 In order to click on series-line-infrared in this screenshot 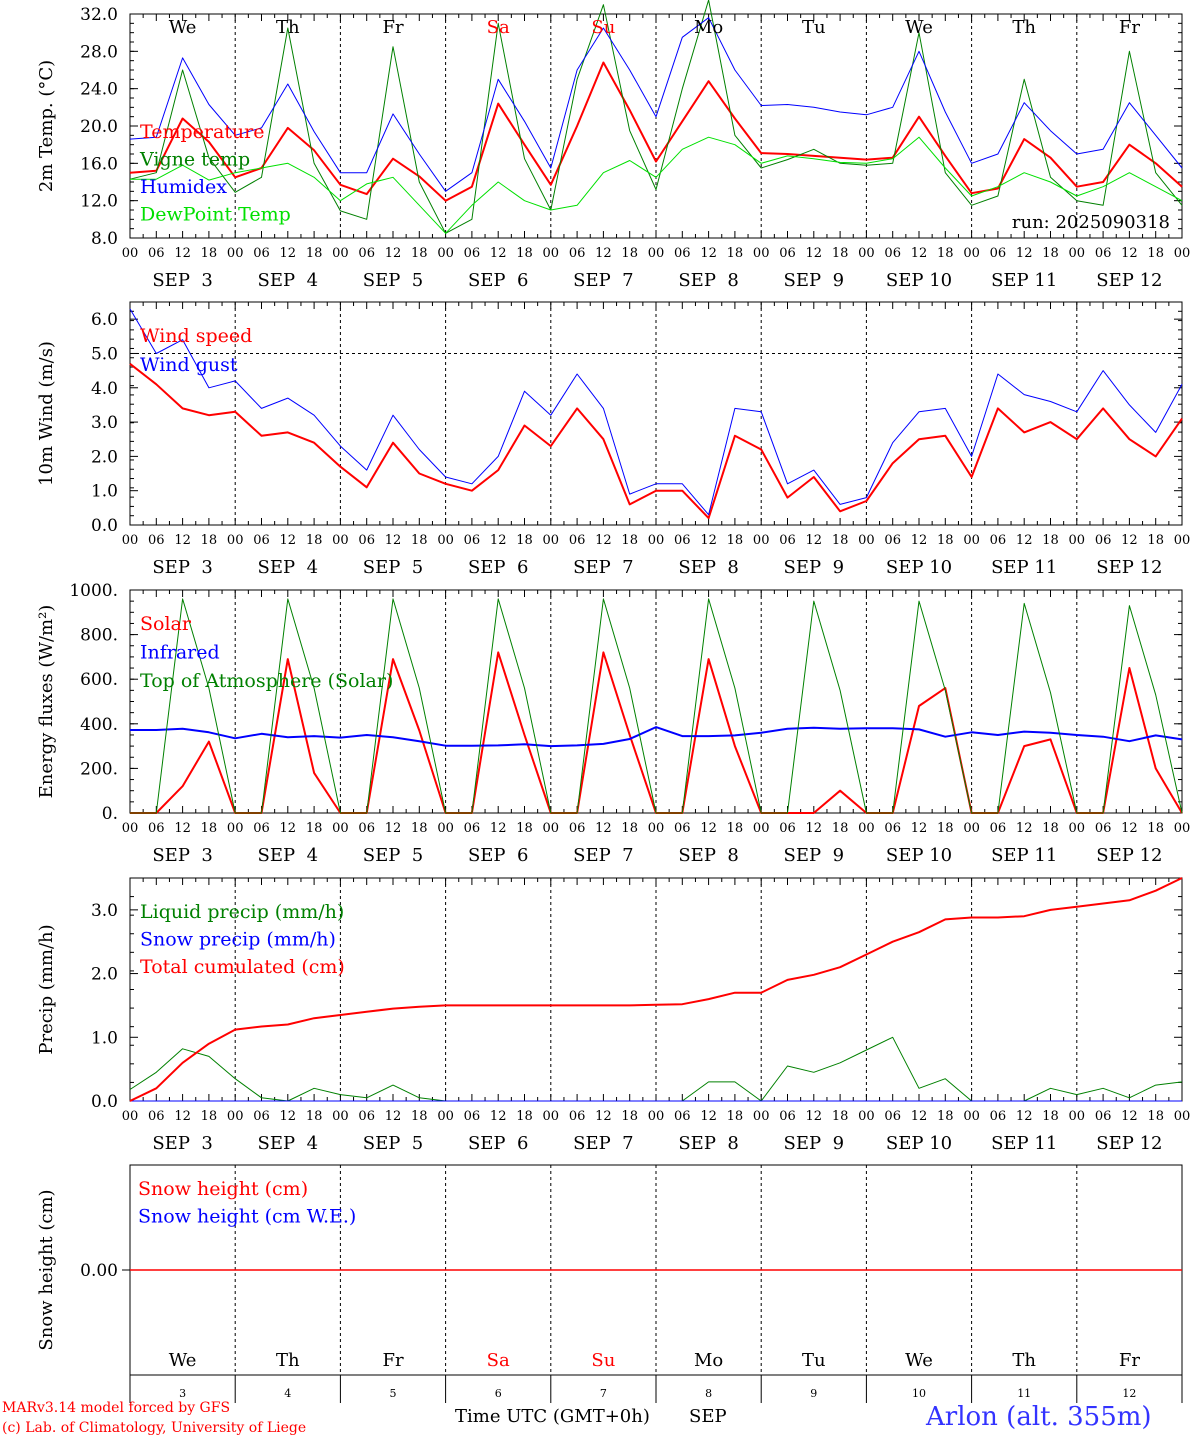, I will do `click(656, 737)`.